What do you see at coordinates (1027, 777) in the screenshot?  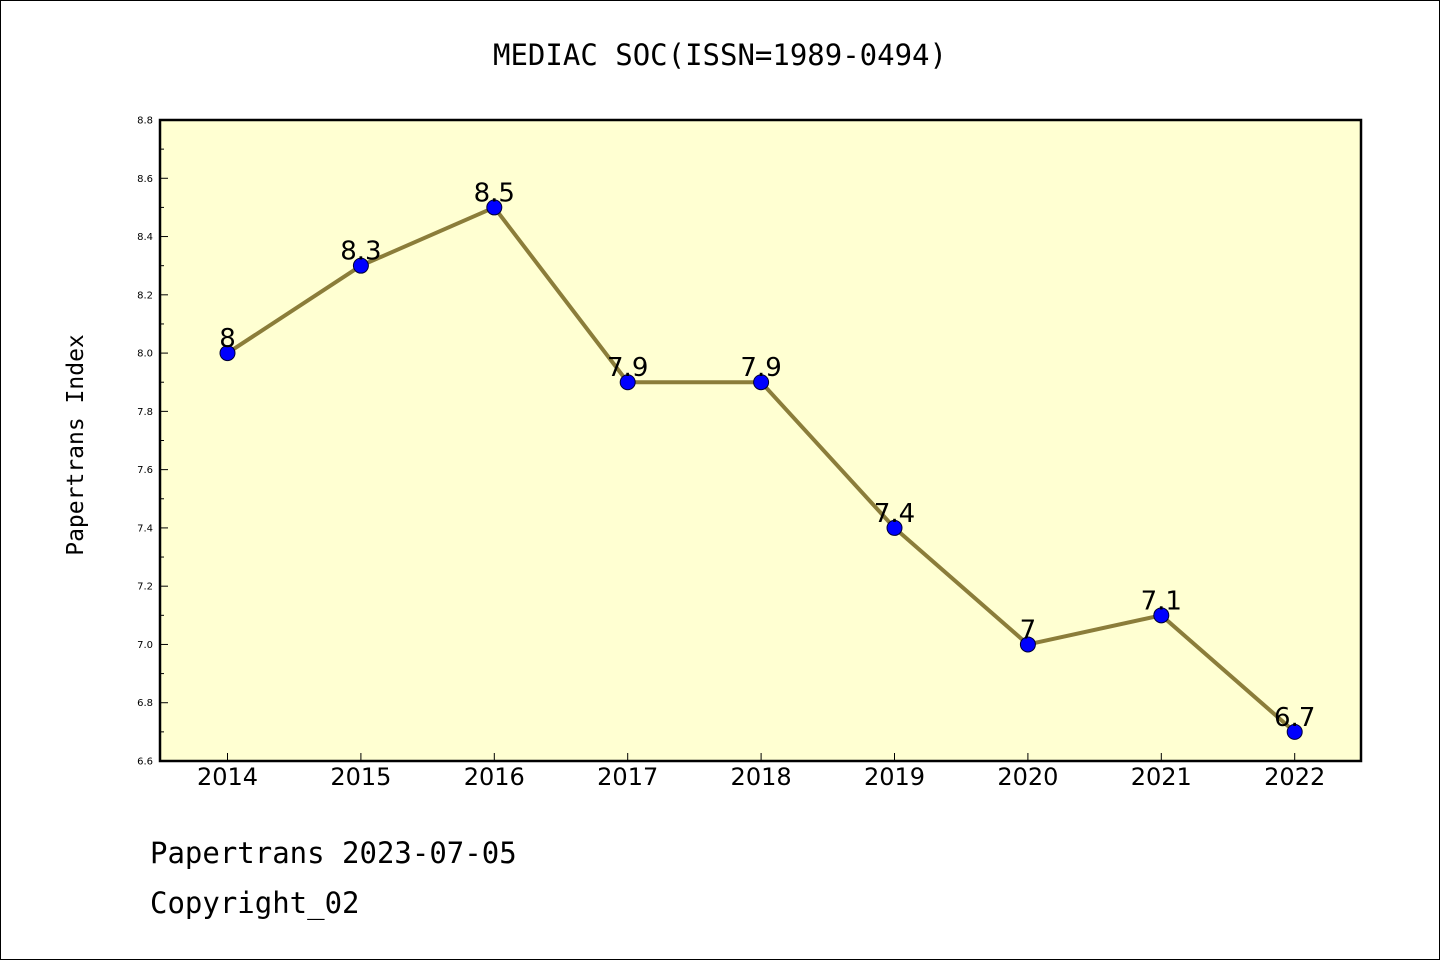 I see `x-tick-label: 2020` at bounding box center [1027, 777].